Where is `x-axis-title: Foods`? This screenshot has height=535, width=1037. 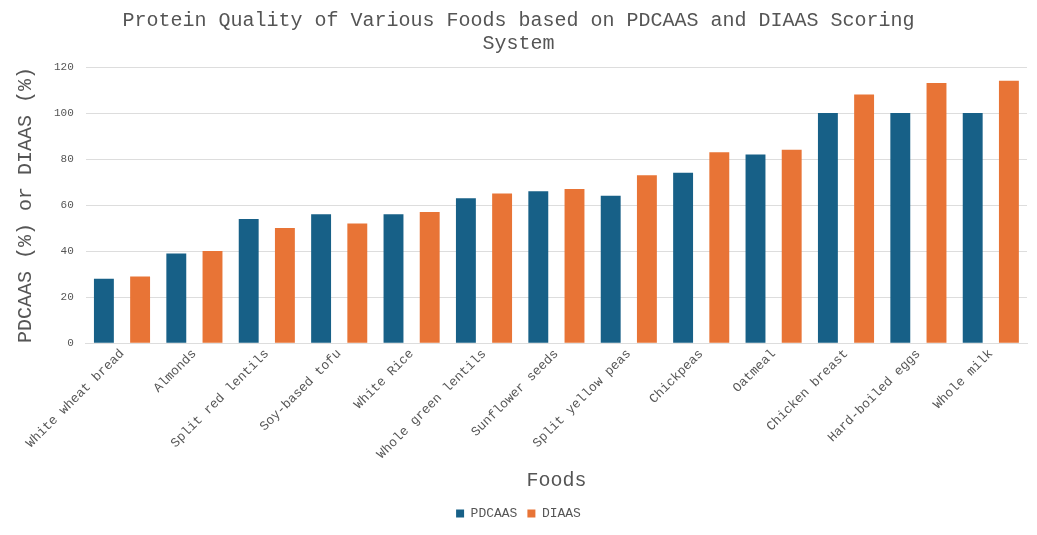 x-axis-title: Foods is located at coordinates (556, 481).